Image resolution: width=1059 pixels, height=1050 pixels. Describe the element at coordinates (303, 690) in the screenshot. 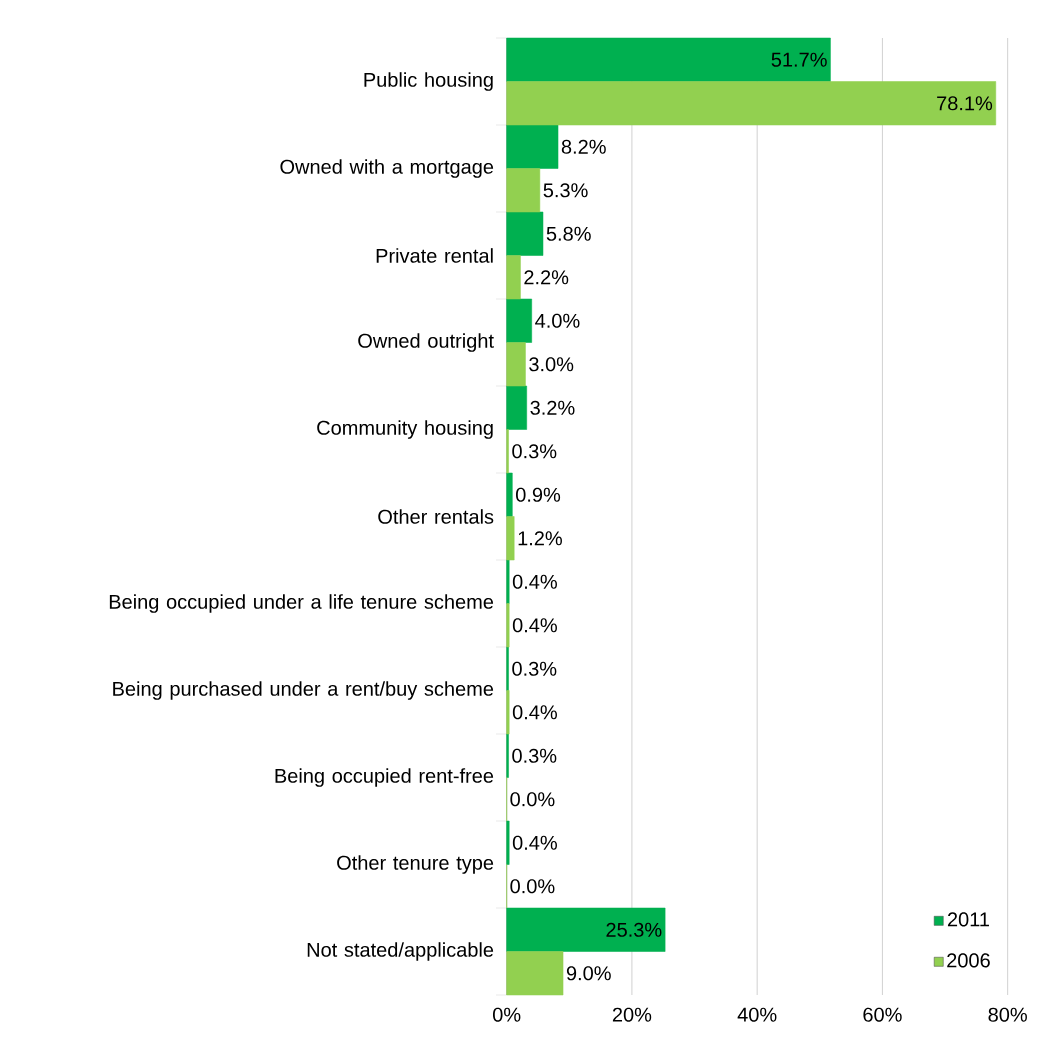

I see `y-tick-label: Being purchased under a rent/buy scheme` at that location.